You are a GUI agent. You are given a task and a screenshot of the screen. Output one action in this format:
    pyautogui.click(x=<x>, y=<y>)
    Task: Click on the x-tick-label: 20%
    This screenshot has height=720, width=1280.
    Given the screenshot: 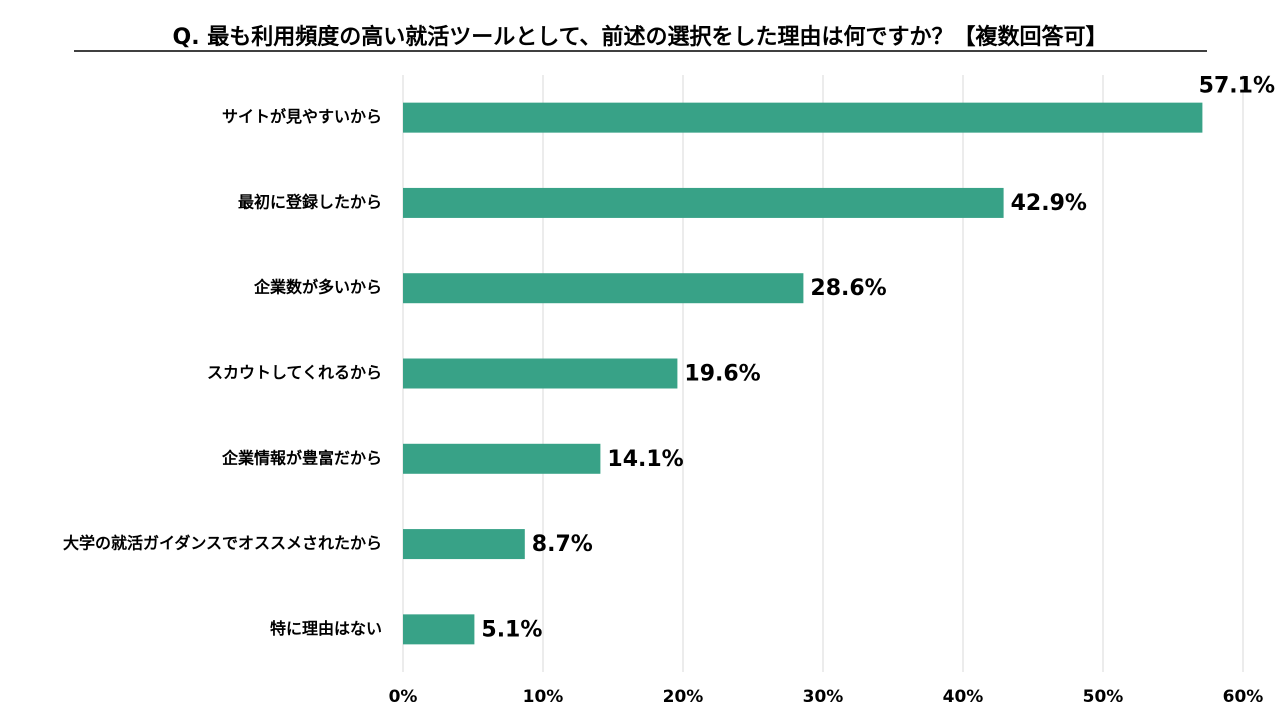 What is the action you would take?
    pyautogui.click(x=683, y=697)
    